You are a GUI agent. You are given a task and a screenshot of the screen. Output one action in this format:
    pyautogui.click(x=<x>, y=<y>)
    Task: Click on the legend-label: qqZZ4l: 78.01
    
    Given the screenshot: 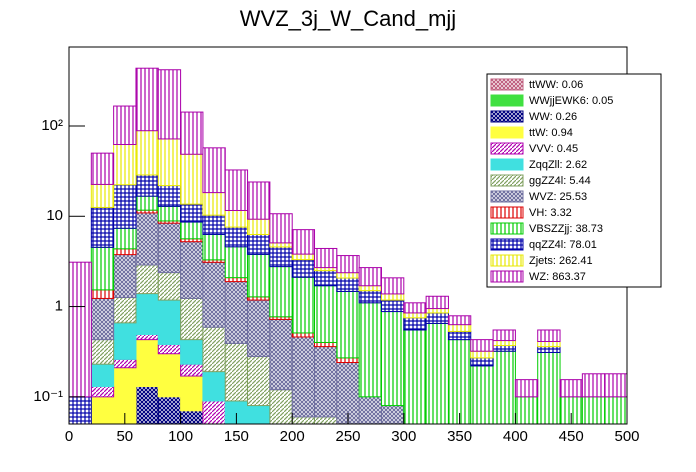 What is the action you would take?
    pyautogui.click(x=563, y=245)
    